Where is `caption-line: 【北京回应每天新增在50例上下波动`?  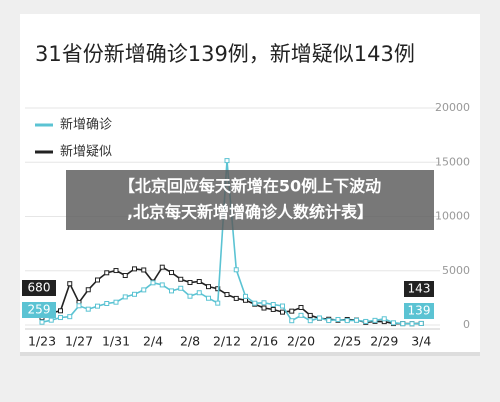
caption-line: 【北京回应每天新增在50例上下波动 is located at coordinates (250, 186).